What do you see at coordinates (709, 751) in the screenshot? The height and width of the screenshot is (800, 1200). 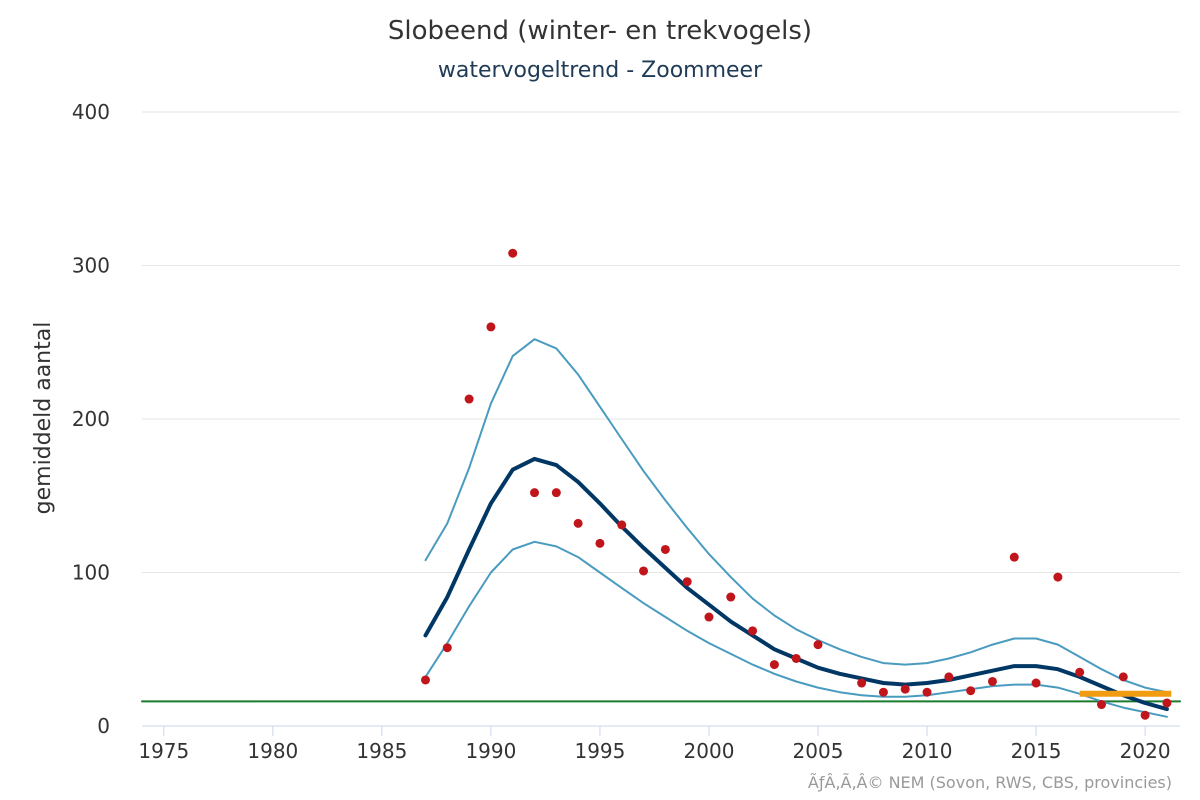 I see `x-tick-label: 2000` at bounding box center [709, 751].